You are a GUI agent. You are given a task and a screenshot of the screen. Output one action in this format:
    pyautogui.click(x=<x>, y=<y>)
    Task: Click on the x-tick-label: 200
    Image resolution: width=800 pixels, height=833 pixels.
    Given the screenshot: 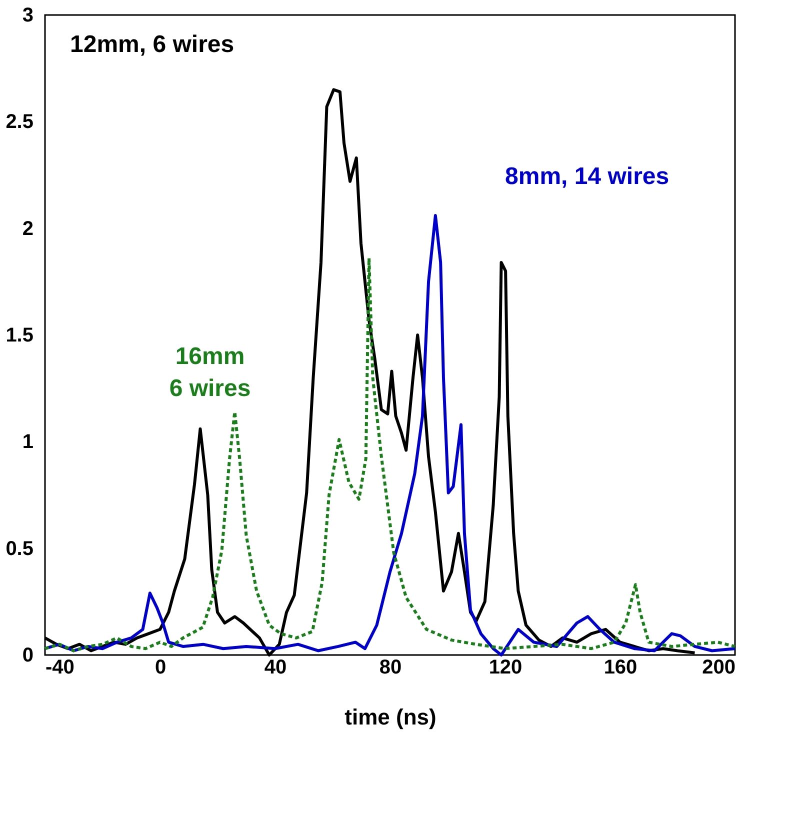 What is the action you would take?
    pyautogui.click(x=719, y=667)
    